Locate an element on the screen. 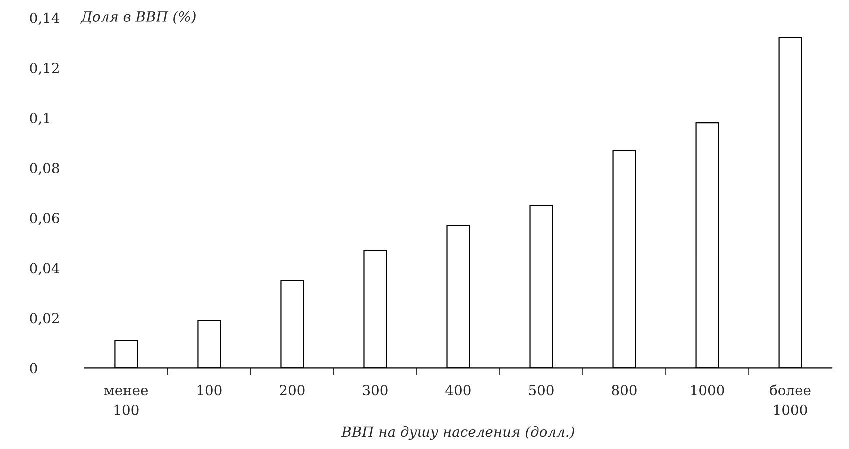  x-tick-label: 200 is located at coordinates (292, 390).